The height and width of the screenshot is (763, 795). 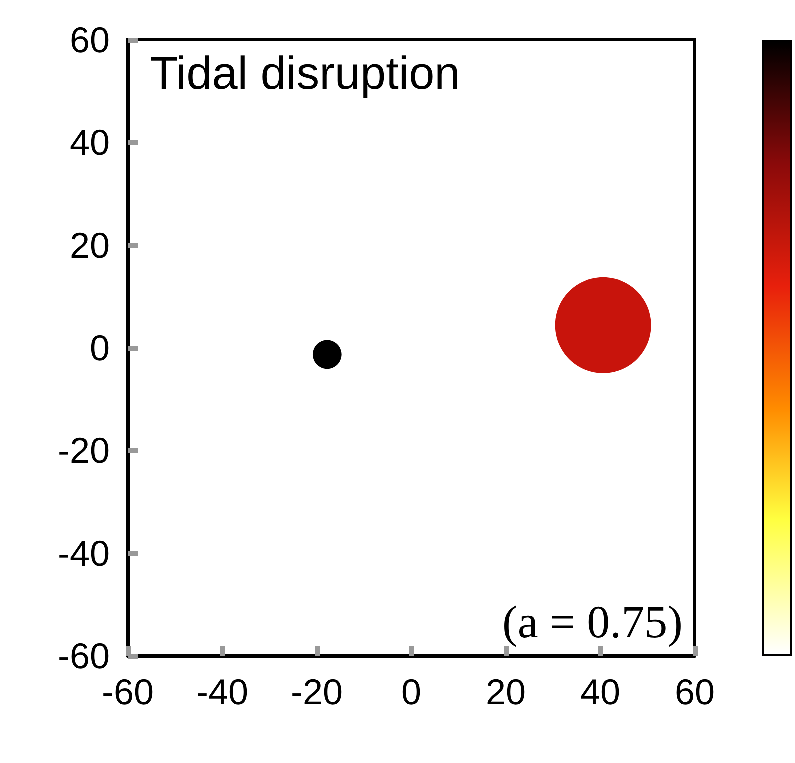 What do you see at coordinates (90, 143) in the screenshot?
I see `y-tick-label: 40` at bounding box center [90, 143].